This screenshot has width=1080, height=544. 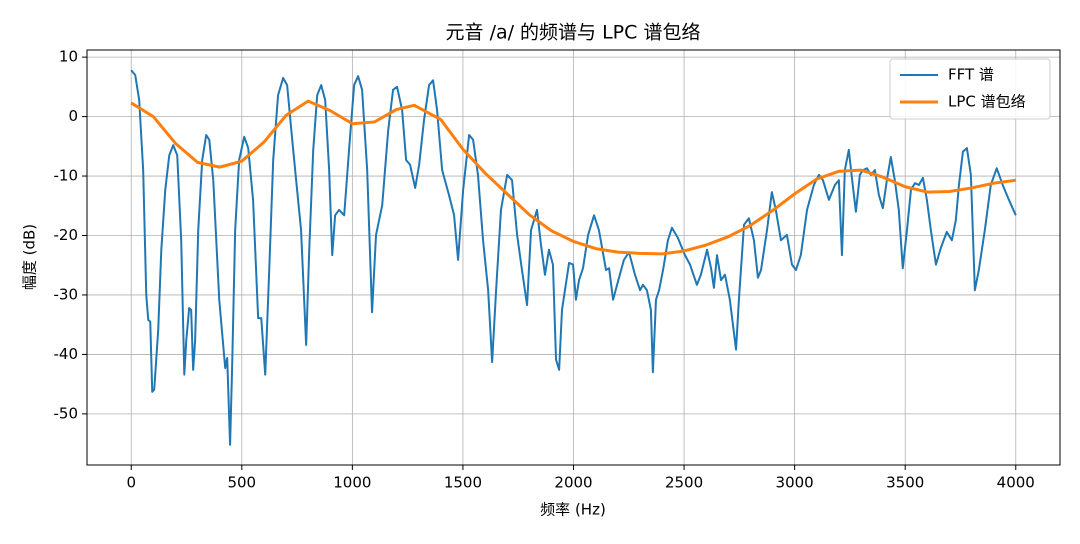 What do you see at coordinates (971, 75) in the screenshot?
I see `legend-label: FFT 谱` at bounding box center [971, 75].